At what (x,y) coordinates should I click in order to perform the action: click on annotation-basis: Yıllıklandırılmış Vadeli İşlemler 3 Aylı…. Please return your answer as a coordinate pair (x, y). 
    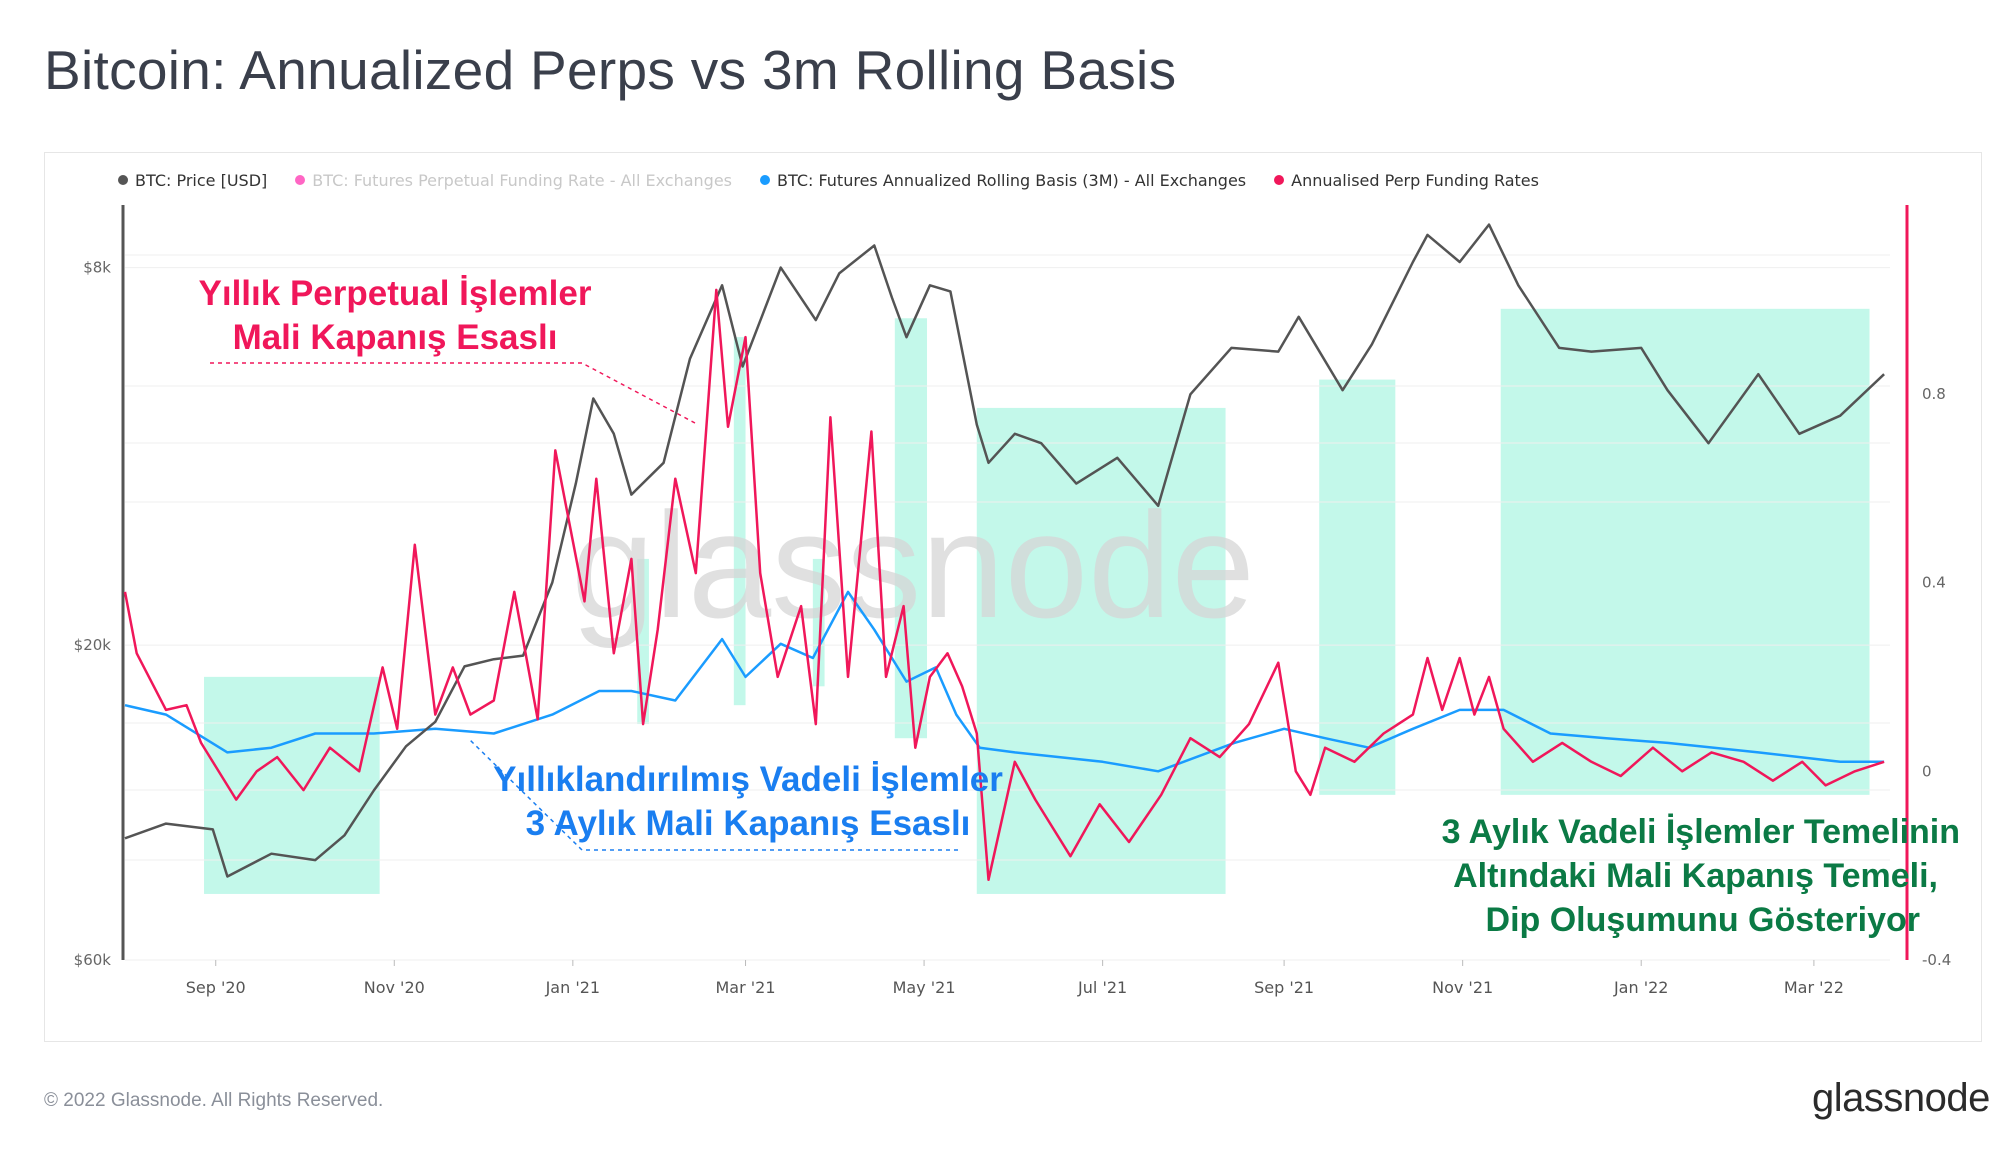
    Looking at the image, I should click on (748, 802).